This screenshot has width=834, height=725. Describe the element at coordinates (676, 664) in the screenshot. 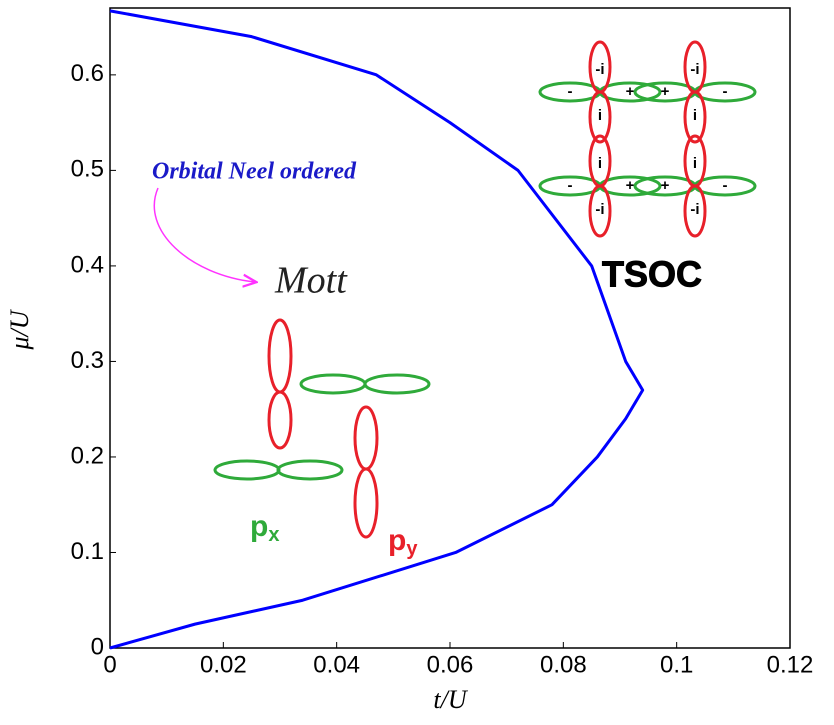

I see `x-tick-label: 0.1` at that location.